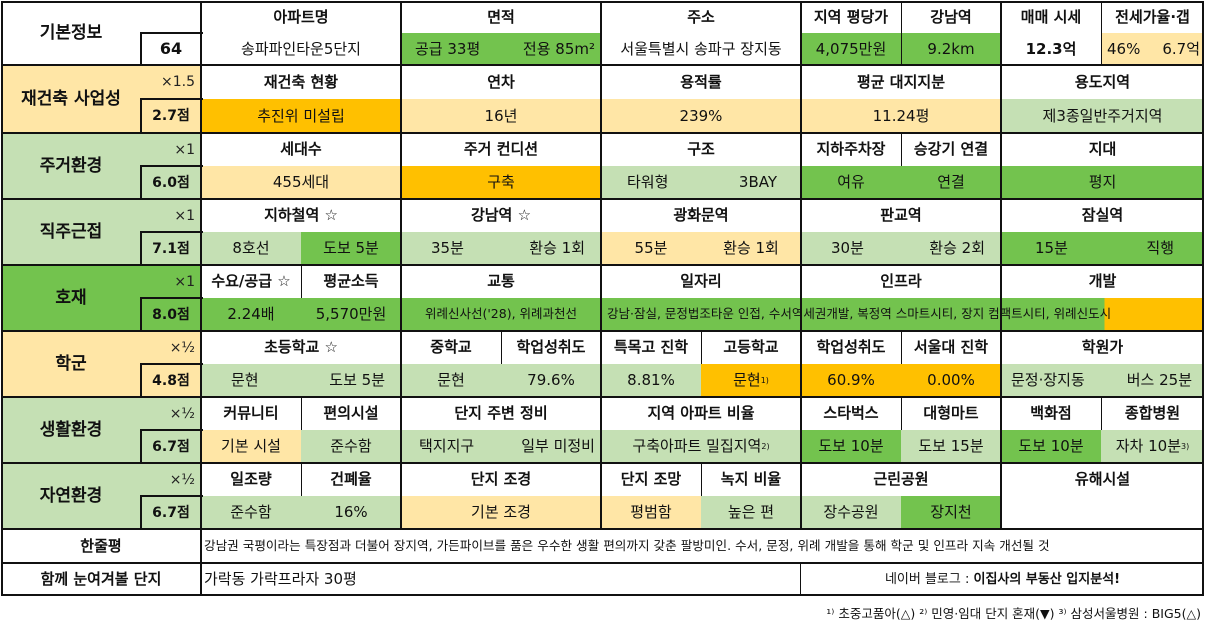 The image size is (1207, 622). I want to click on inner-line-1100-basic, so click(1101, 33).